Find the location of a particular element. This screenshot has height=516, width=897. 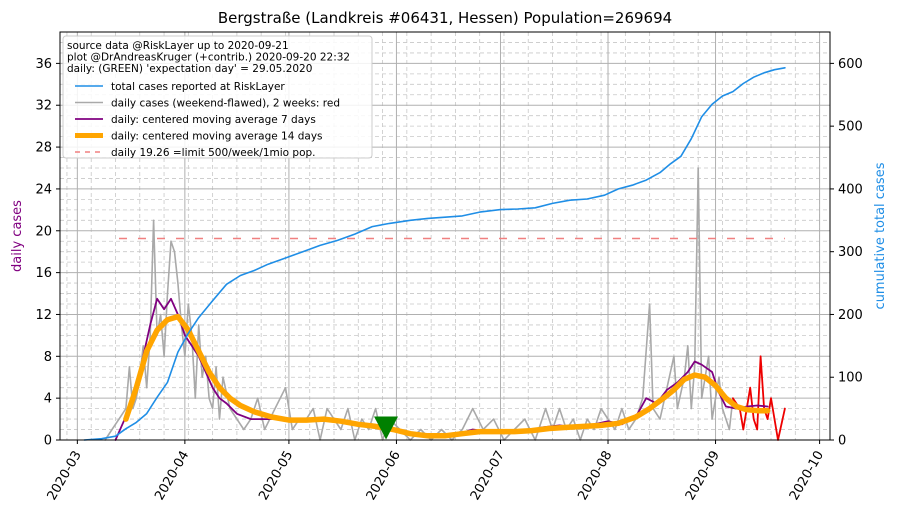

x-tick-label: 2020-10 is located at coordinates (807, 476).